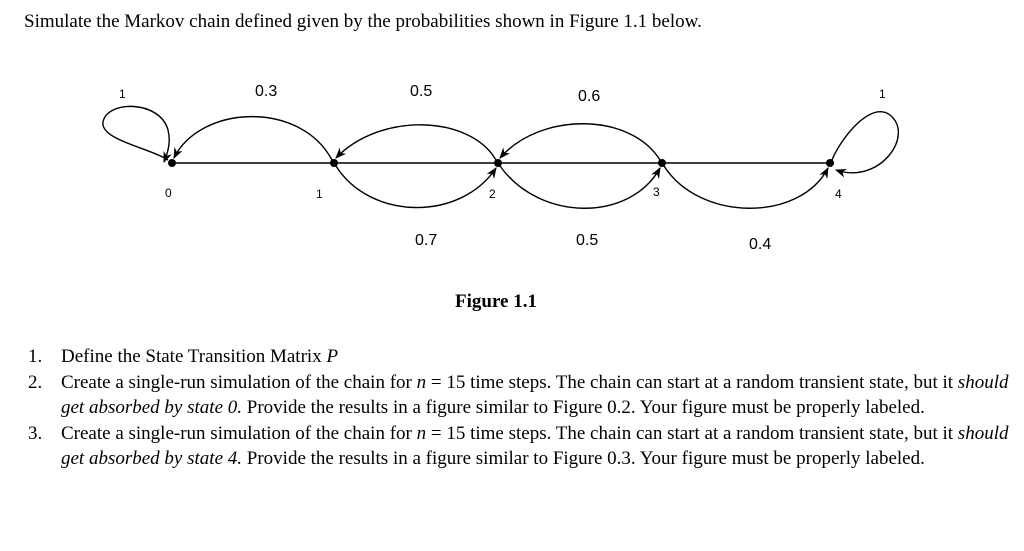  What do you see at coordinates (122, 94) in the screenshot?
I see `prob-label-0-0: 1` at bounding box center [122, 94].